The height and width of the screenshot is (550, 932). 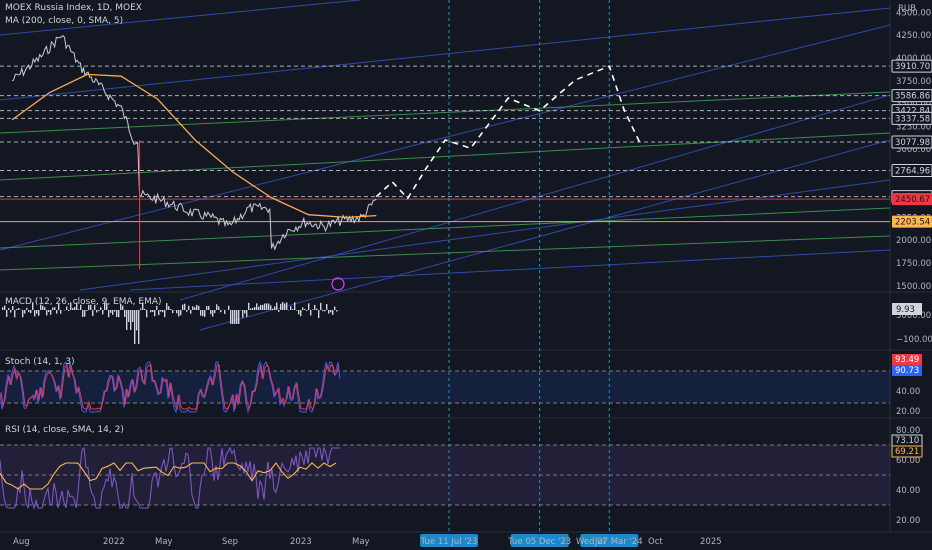 I want to click on stoch-value-label: 93.49, so click(x=907, y=360).